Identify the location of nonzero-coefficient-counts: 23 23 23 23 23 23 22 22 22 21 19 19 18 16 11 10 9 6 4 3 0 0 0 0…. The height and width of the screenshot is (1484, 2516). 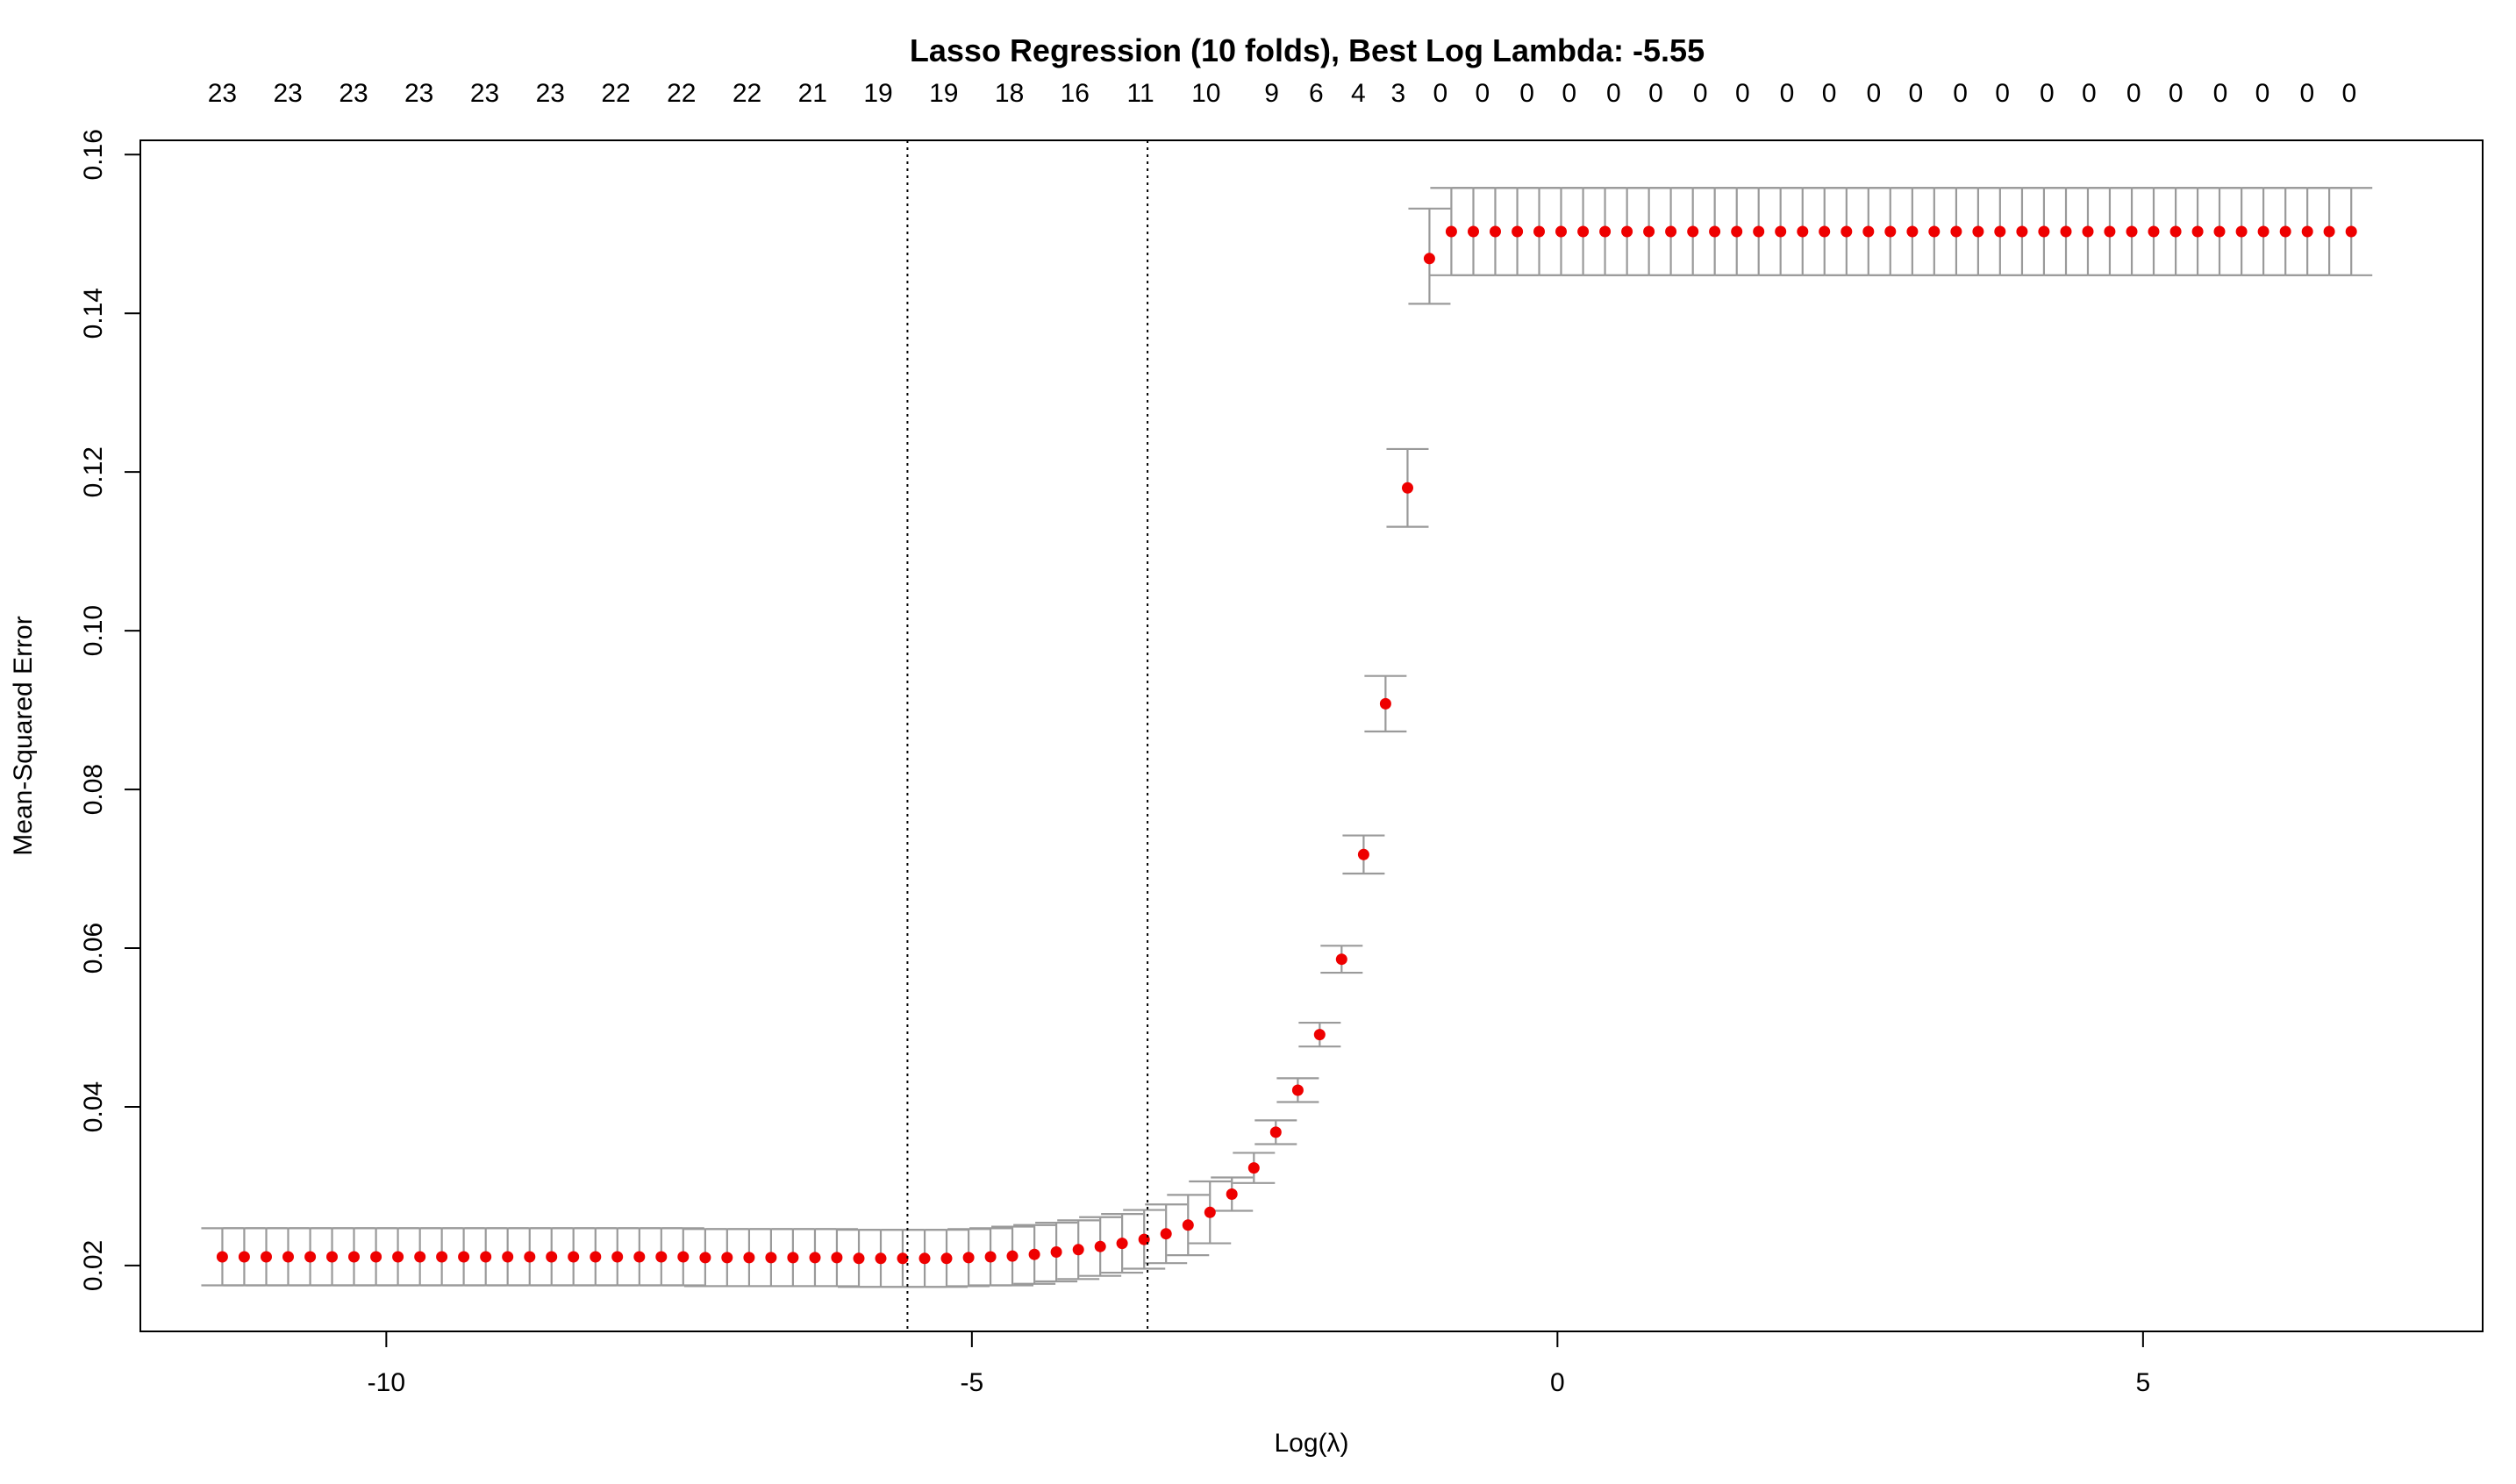
(1282, 93).